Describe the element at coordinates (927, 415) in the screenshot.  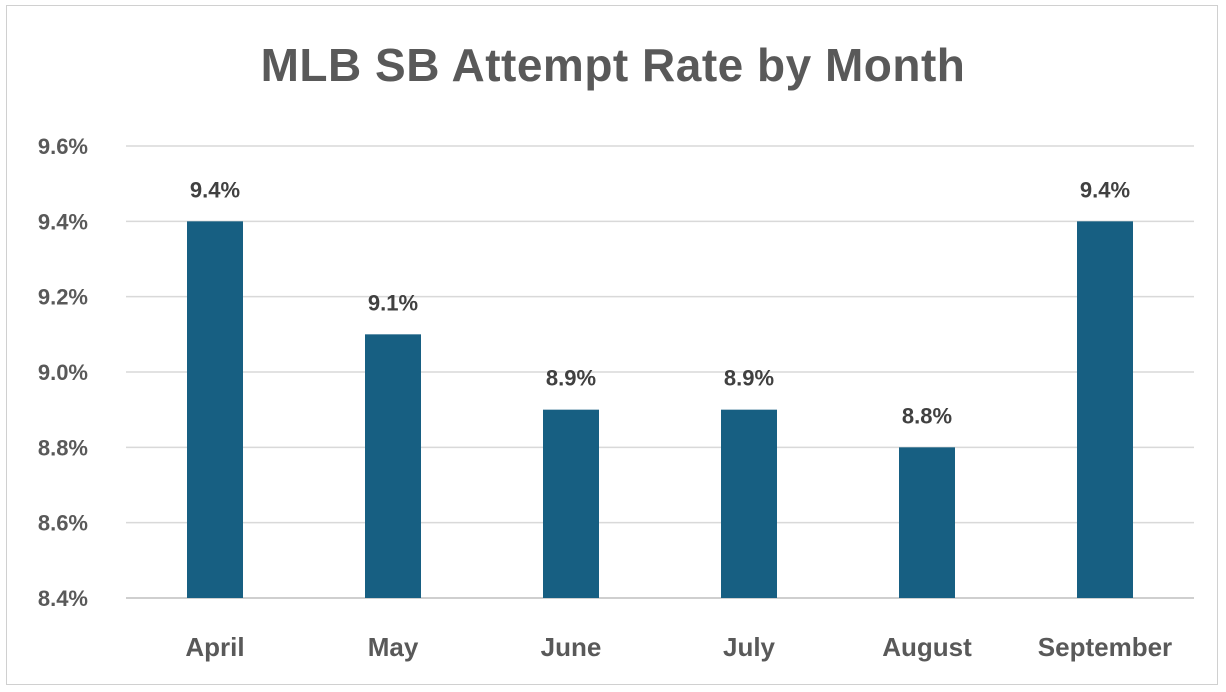
I see `data-label: 8.8%` at that location.